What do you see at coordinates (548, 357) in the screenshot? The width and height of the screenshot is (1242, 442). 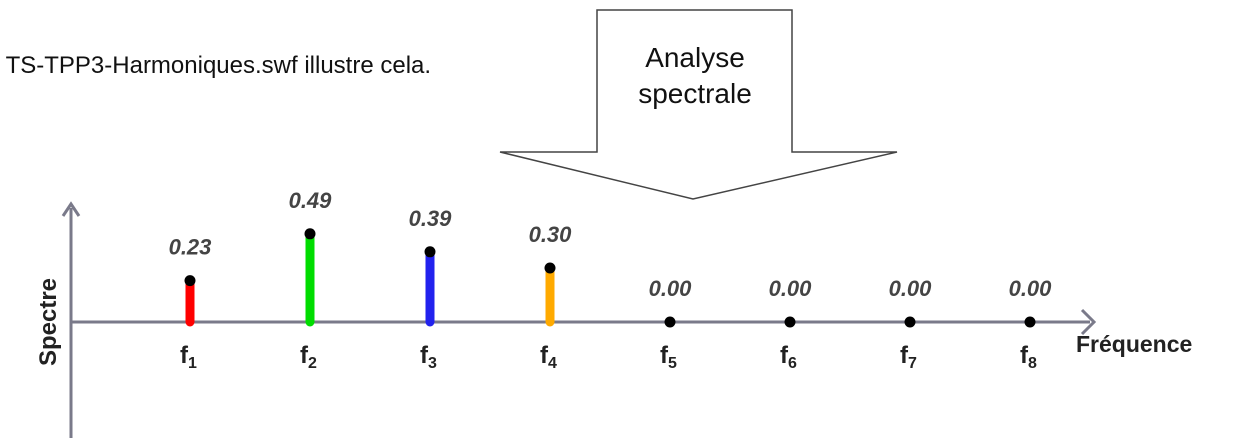 I see `category-label: f4` at bounding box center [548, 357].